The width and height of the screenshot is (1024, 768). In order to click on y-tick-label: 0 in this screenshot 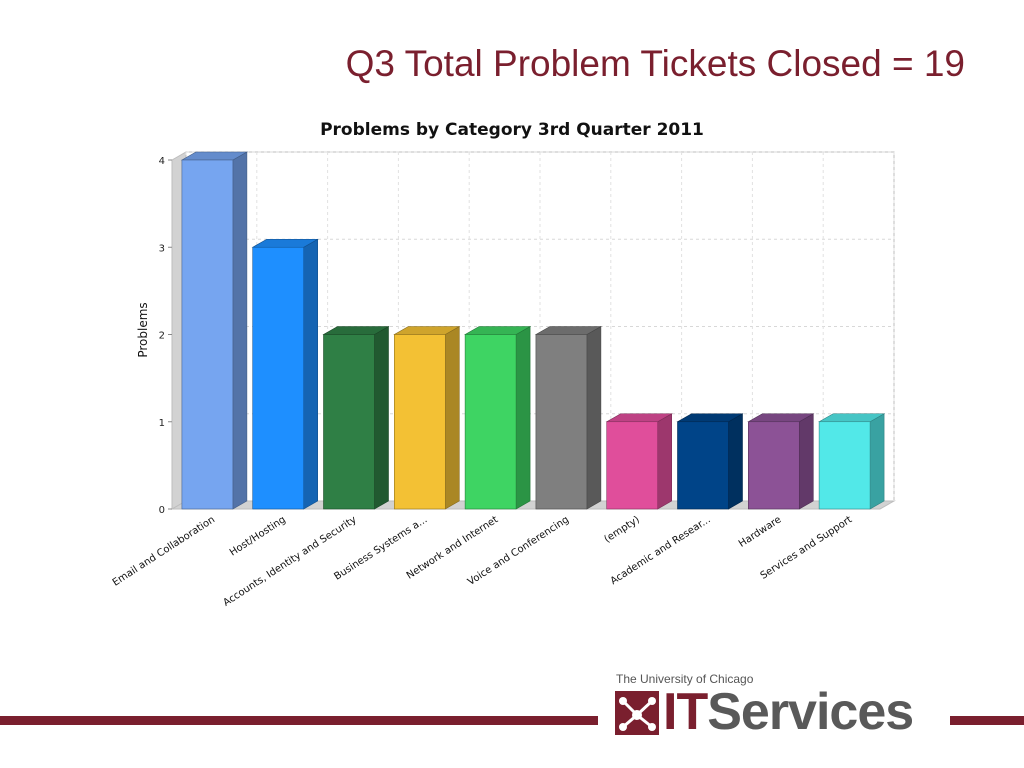, I will do `click(162, 510)`.